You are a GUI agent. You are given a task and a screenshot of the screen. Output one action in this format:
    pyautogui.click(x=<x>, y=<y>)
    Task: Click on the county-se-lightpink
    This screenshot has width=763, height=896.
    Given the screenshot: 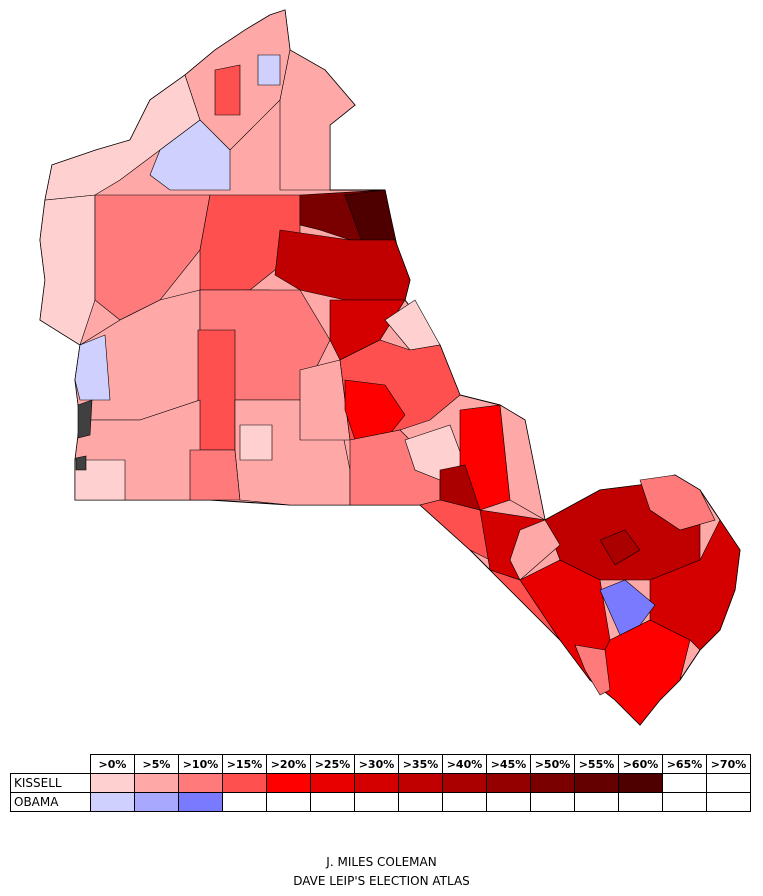 What is the action you would take?
    pyautogui.click(x=535, y=550)
    